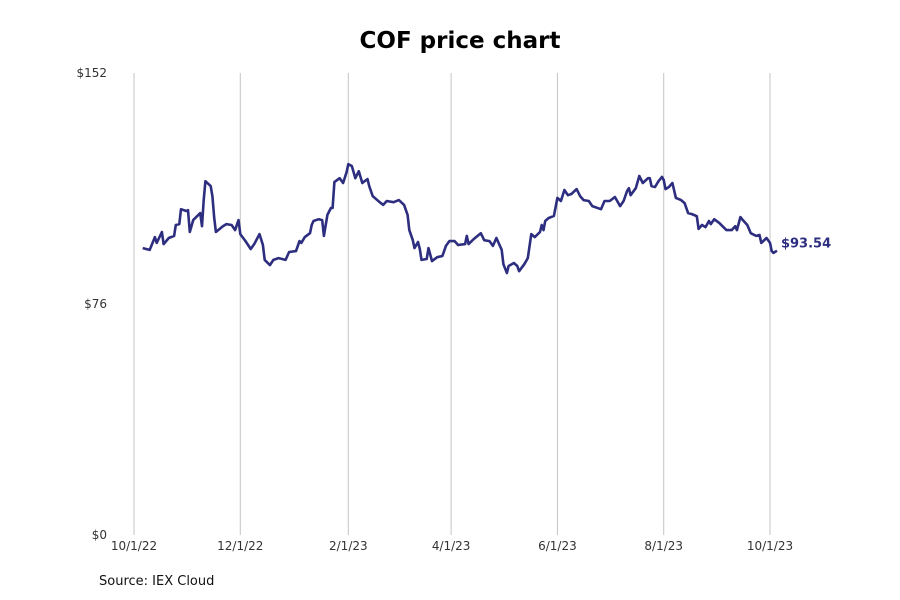 This screenshot has width=900, height=600. I want to click on x-tick-label: 10/1/22, so click(134, 546).